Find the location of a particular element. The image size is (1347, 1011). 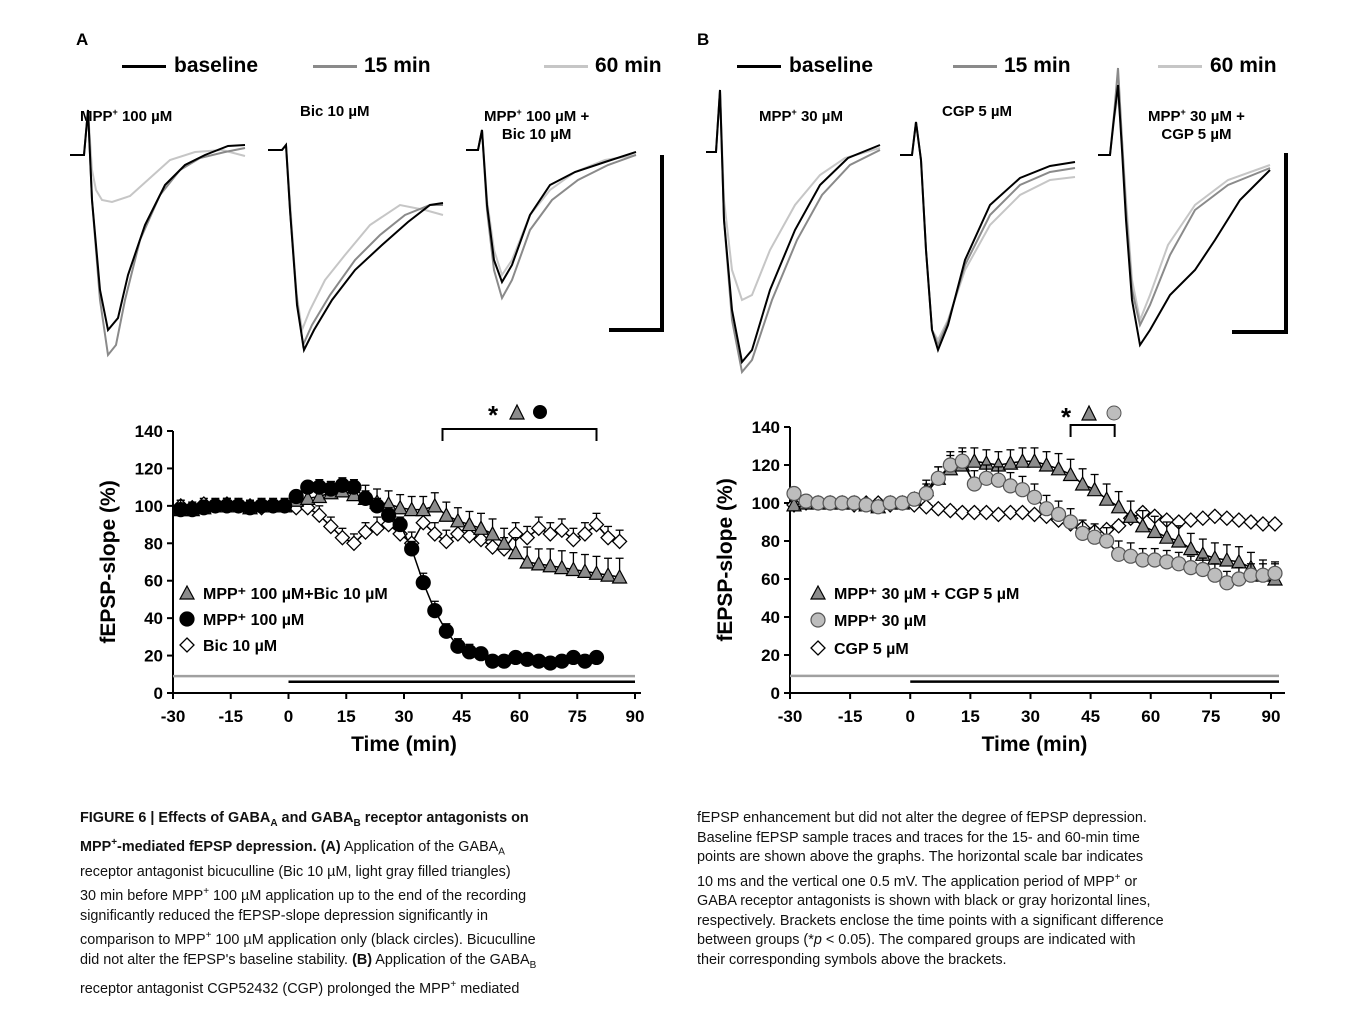

y-axis-label: fEPSP-slope (%) is located at coordinates (108, 561).